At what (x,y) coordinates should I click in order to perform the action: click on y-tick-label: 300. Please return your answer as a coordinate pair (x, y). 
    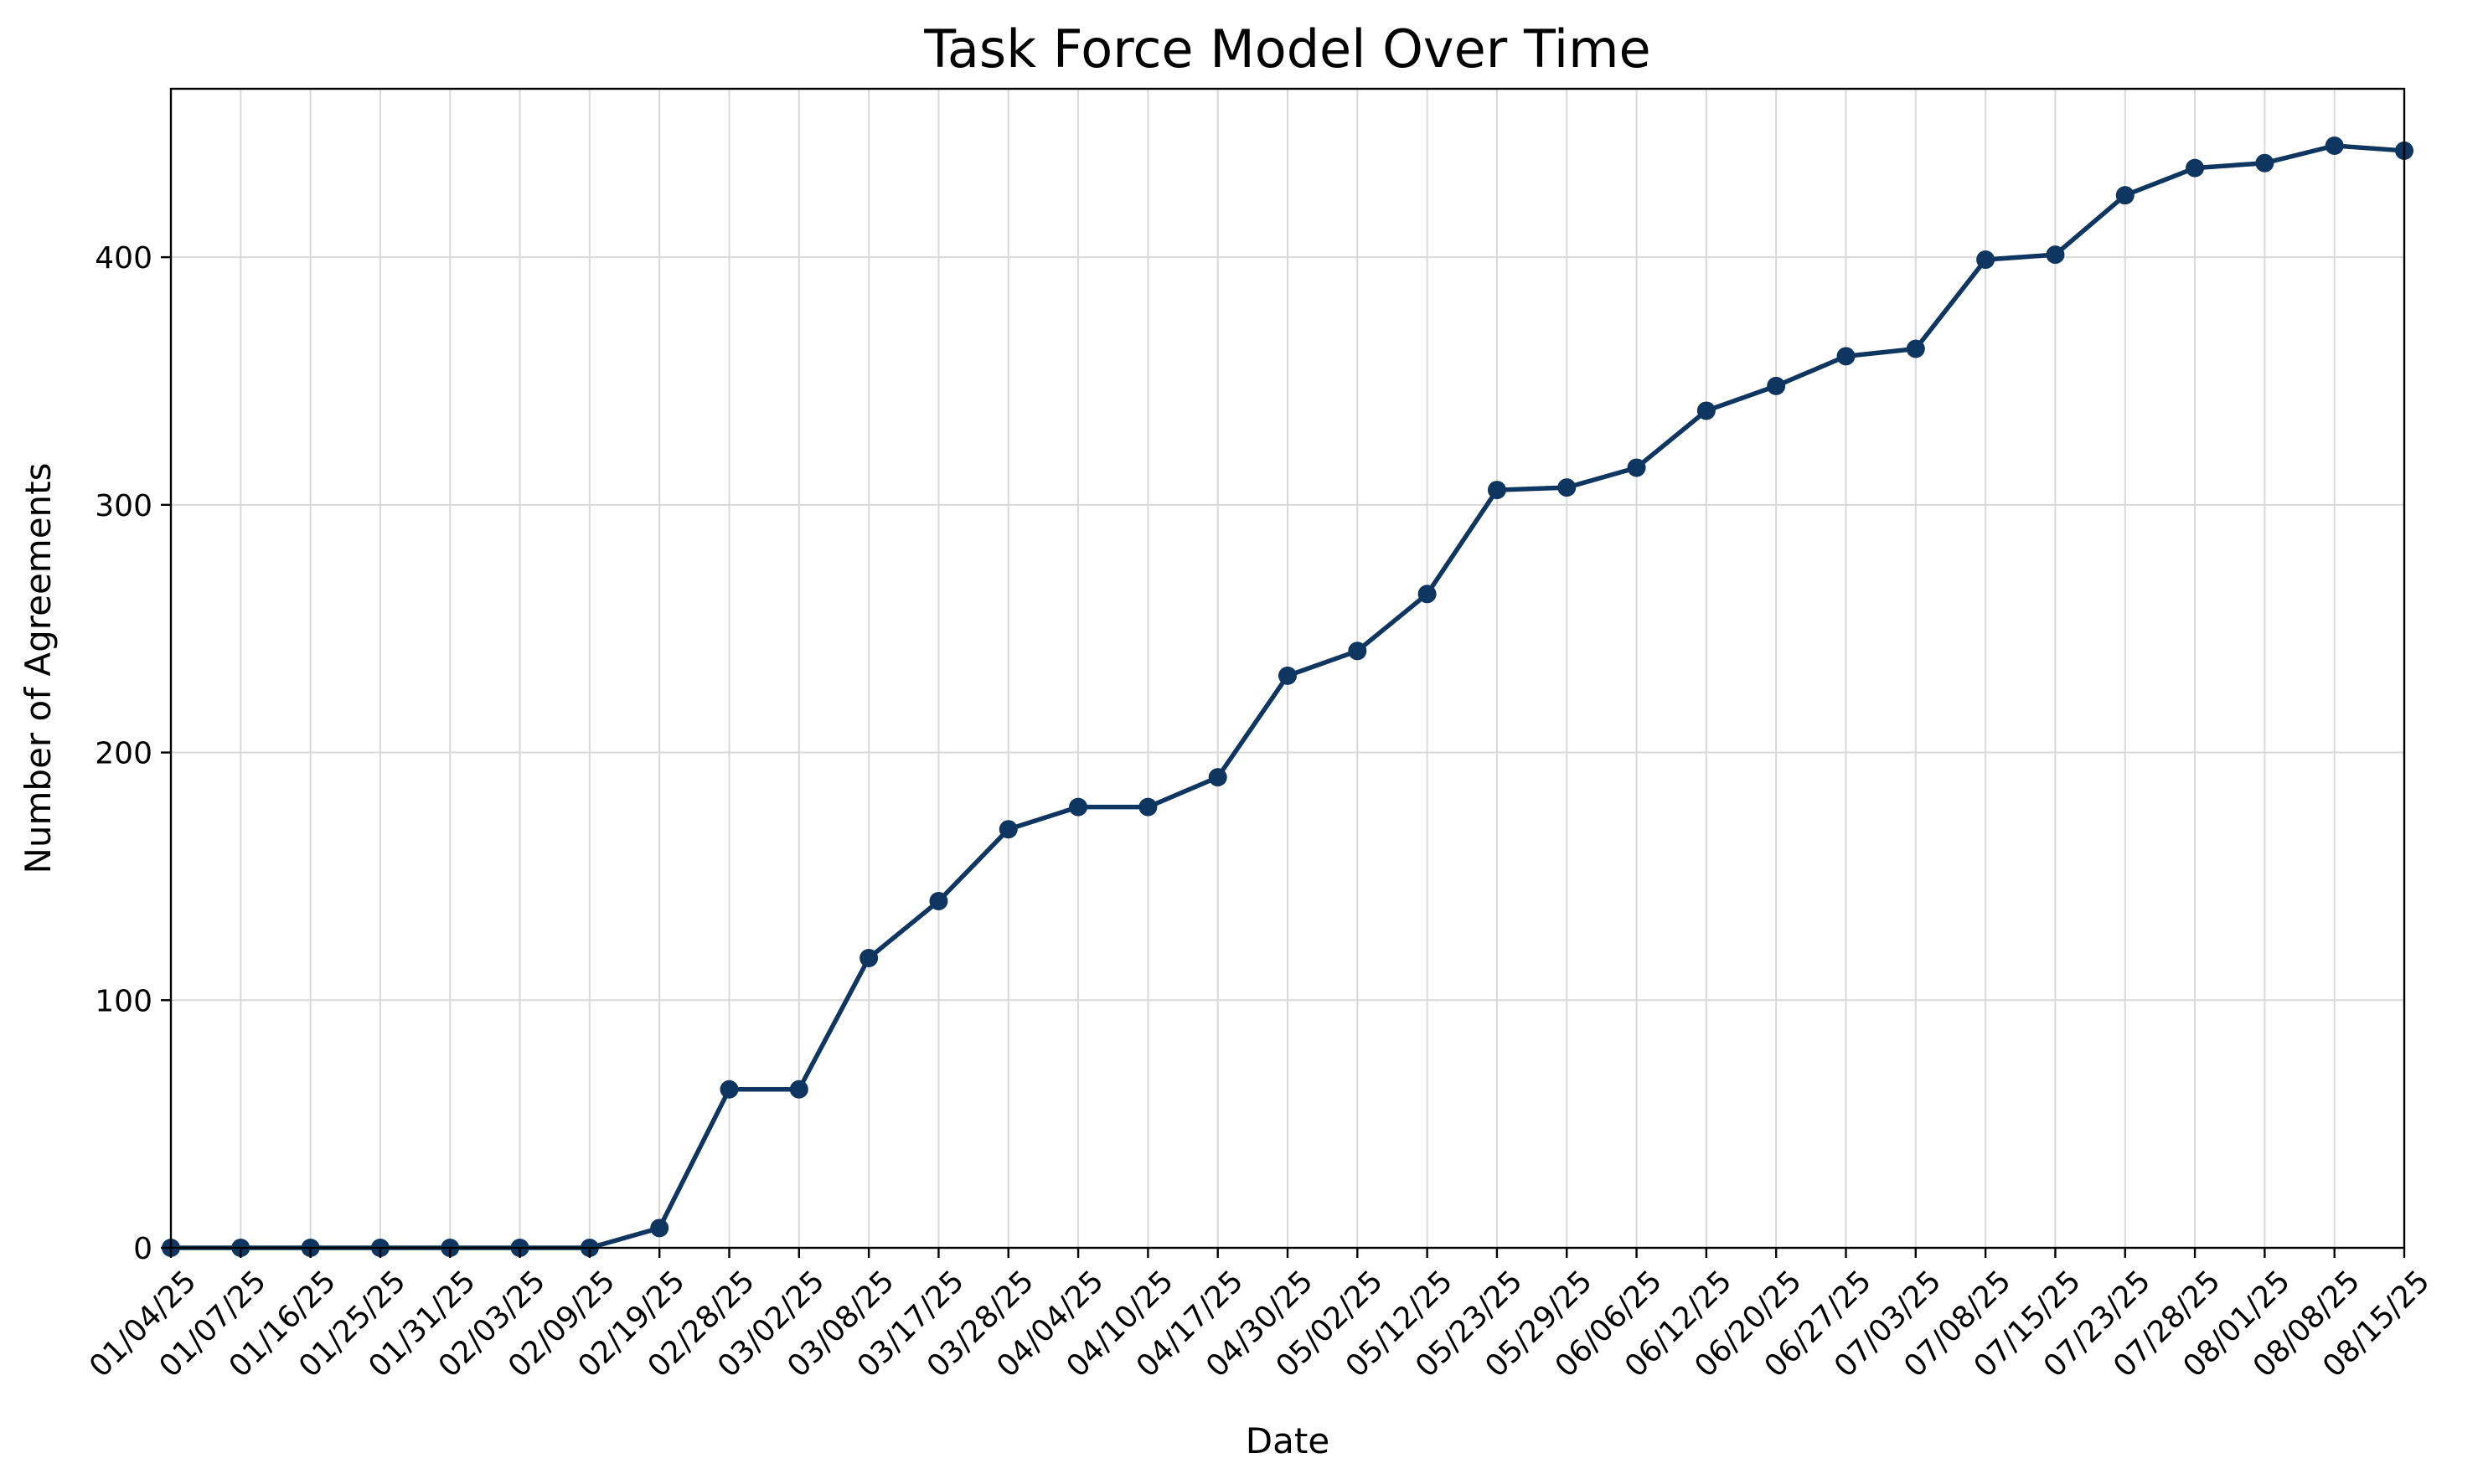
    Looking at the image, I should click on (124, 506).